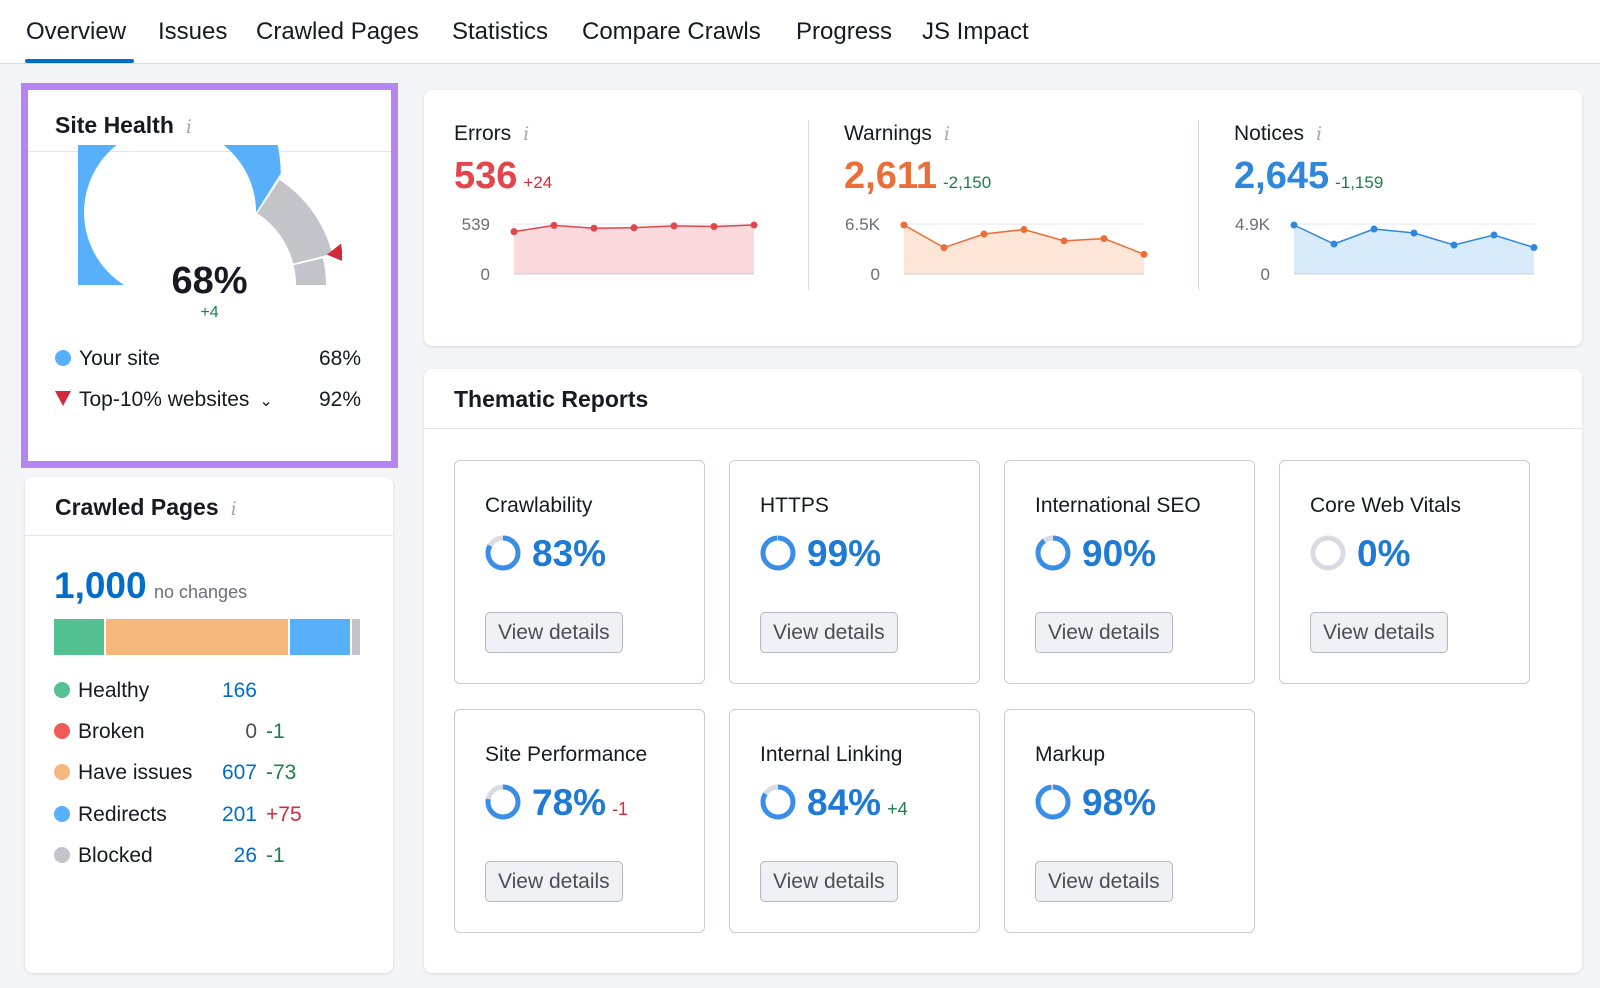  I want to click on your-site-dot, so click(63, 358).